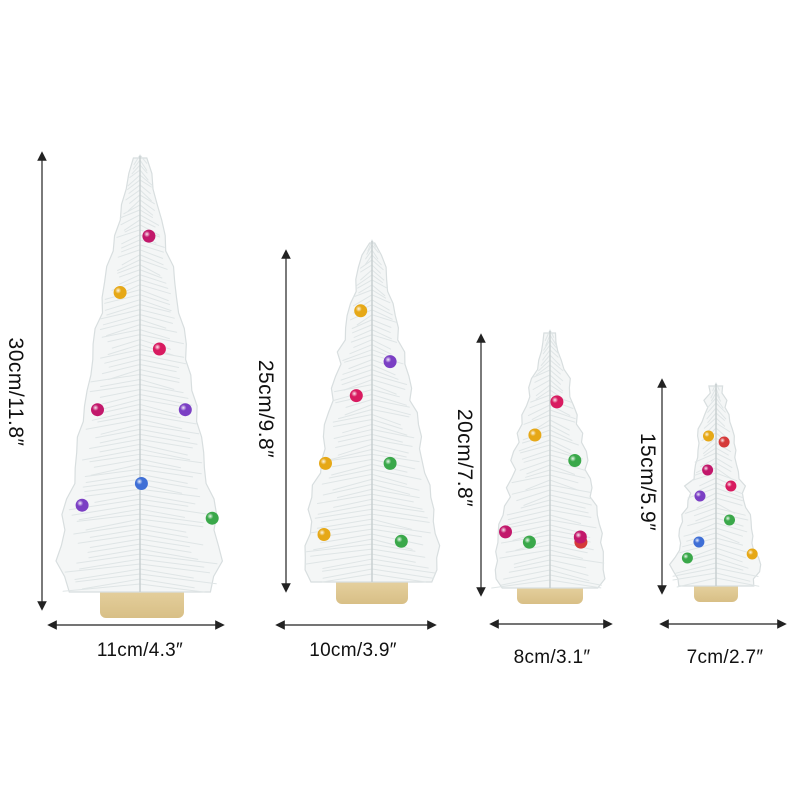  I want to click on tree-1-height-label: 30cm/11.8″, so click(15, 392).